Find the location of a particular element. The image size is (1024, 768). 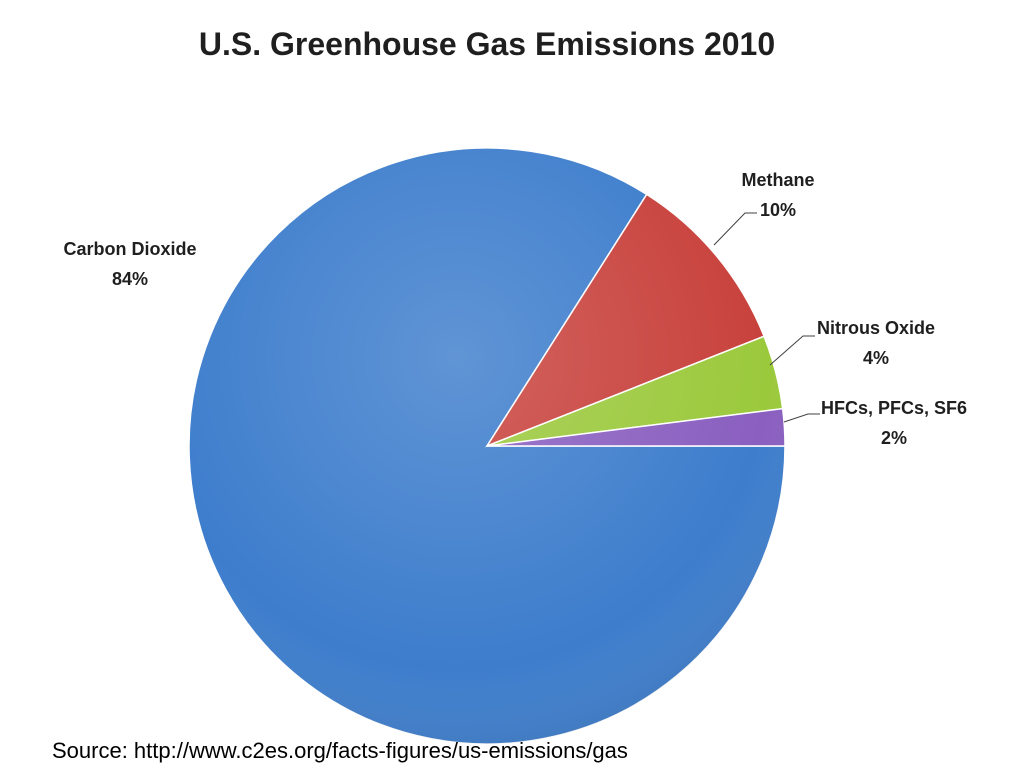

slice-label-name: Methane is located at coordinates (777, 180).